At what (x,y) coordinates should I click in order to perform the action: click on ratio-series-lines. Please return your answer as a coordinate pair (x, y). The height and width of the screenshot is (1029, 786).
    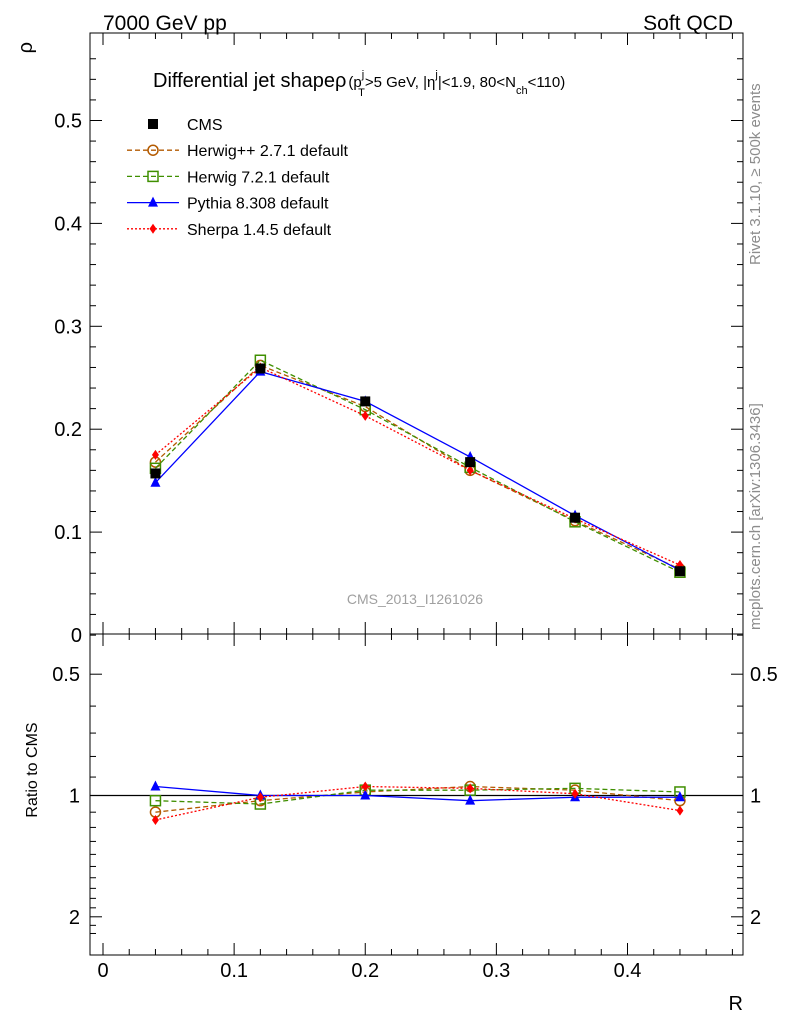
    Looking at the image, I should click on (417, 802).